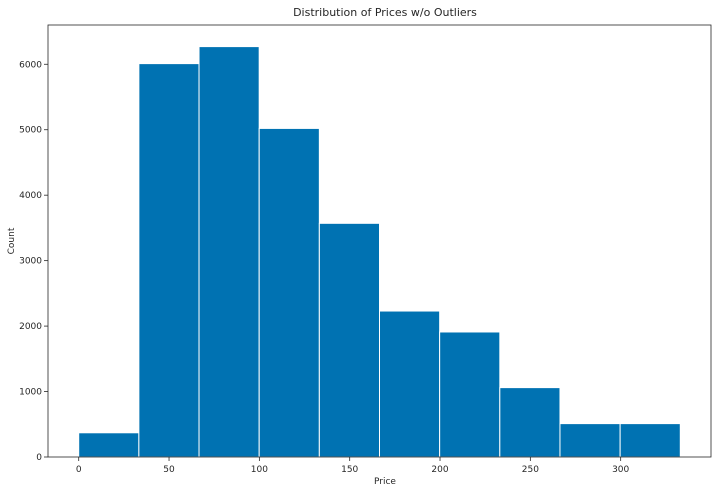  I want to click on x-axis-ticks: 0 50 100 150 200 250 300, so click(353, 466).